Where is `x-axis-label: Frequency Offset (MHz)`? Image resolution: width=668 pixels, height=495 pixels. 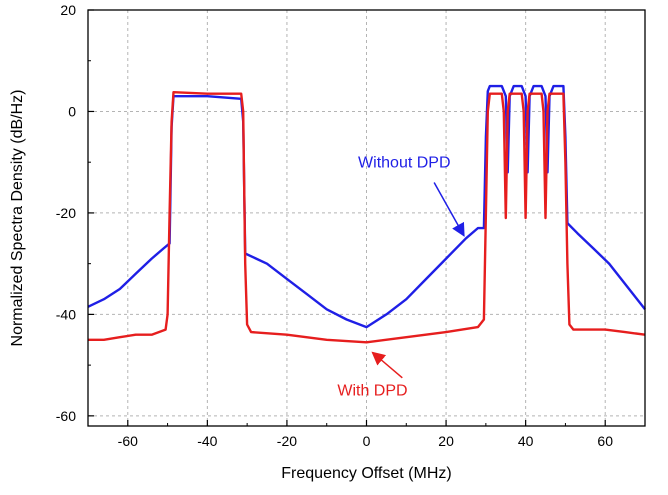
x-axis-label: Frequency Offset (MHz) is located at coordinates (366, 473).